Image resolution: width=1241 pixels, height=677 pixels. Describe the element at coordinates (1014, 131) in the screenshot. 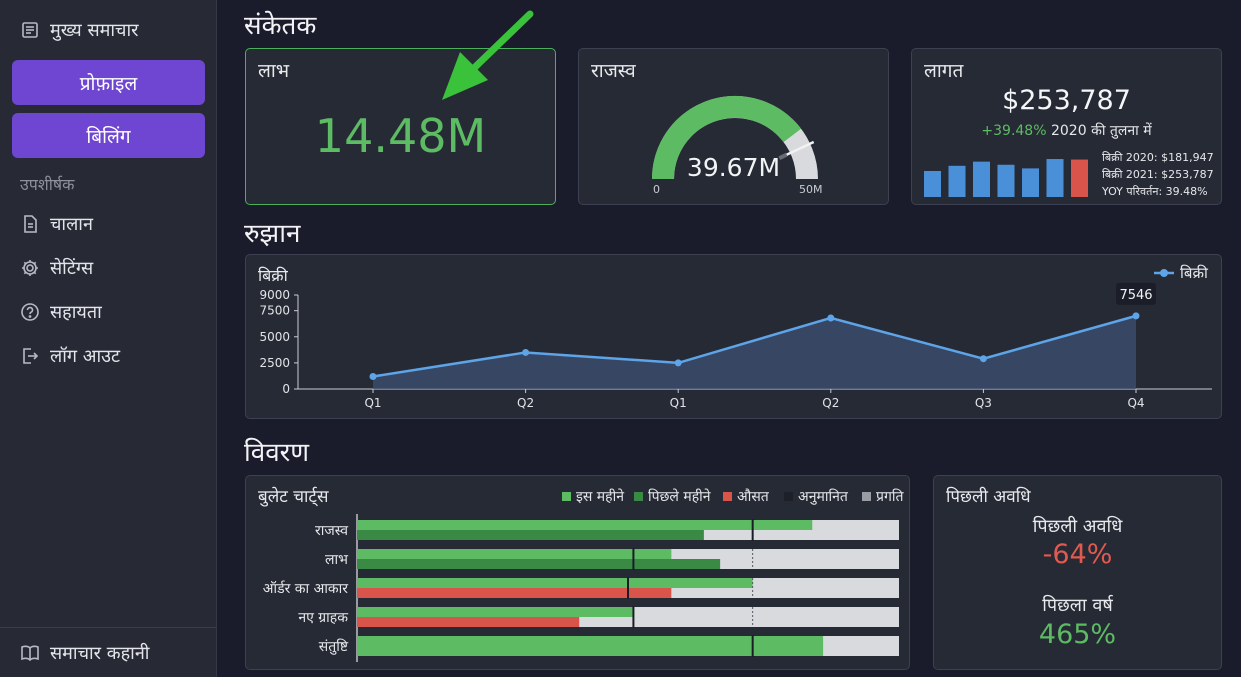

I see `cost-change-pct: +39.48%` at that location.